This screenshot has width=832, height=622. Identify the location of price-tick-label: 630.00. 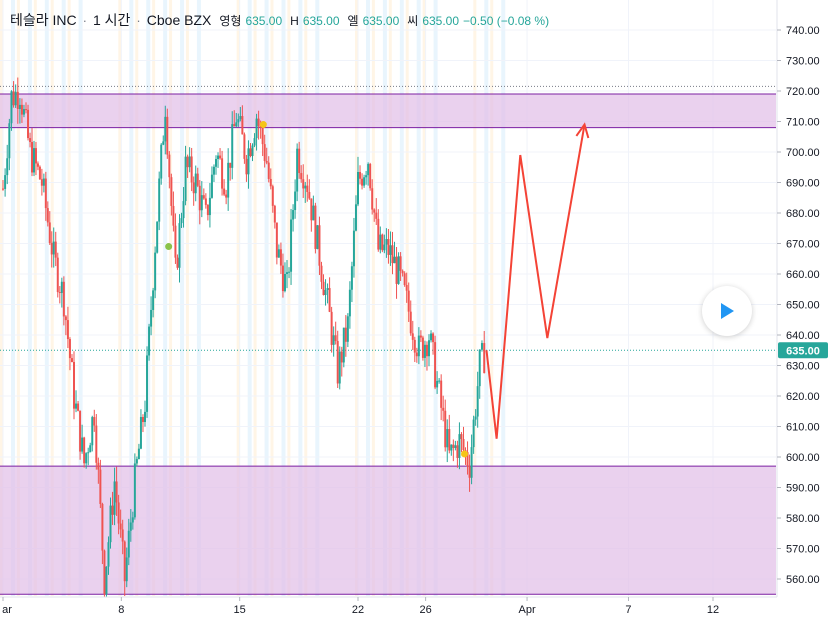
(803, 367).